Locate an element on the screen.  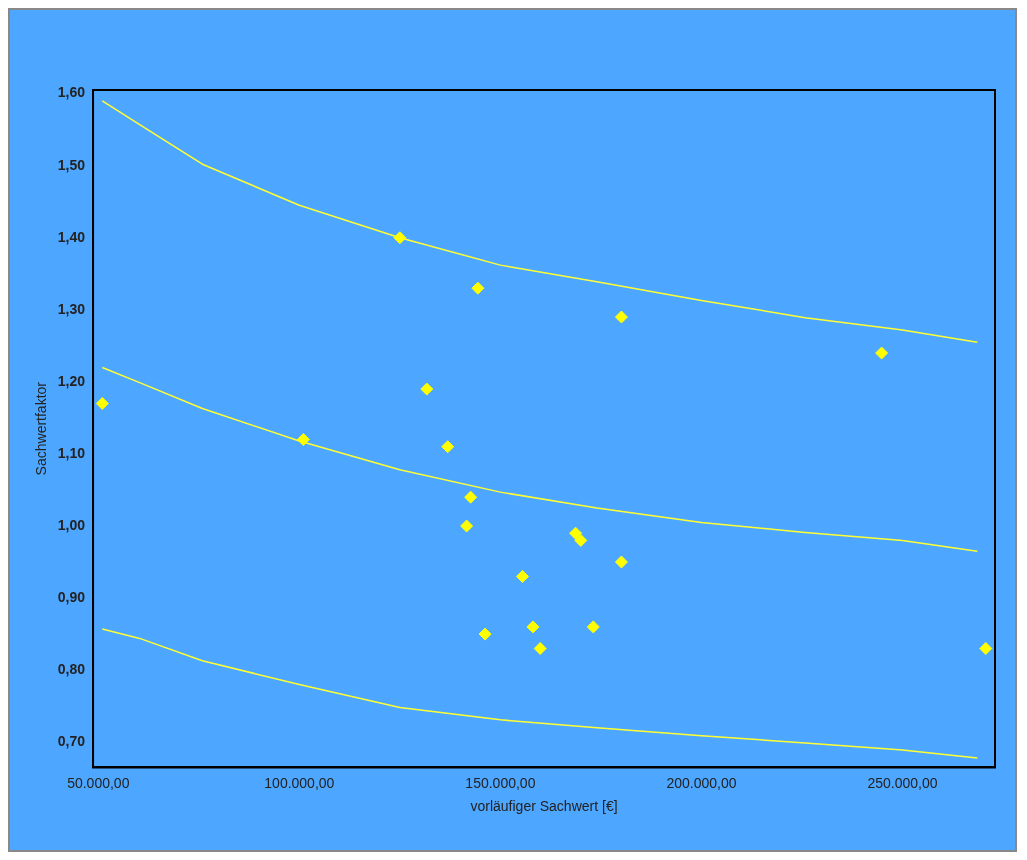
x-tick-label: 250.000,00 is located at coordinates (902, 782).